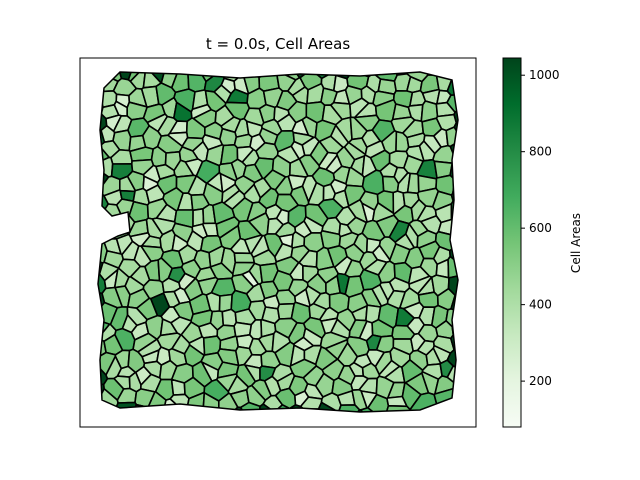 This screenshot has height=480, width=640. Describe the element at coordinates (512, 242) in the screenshot. I see `colorbar` at that location.